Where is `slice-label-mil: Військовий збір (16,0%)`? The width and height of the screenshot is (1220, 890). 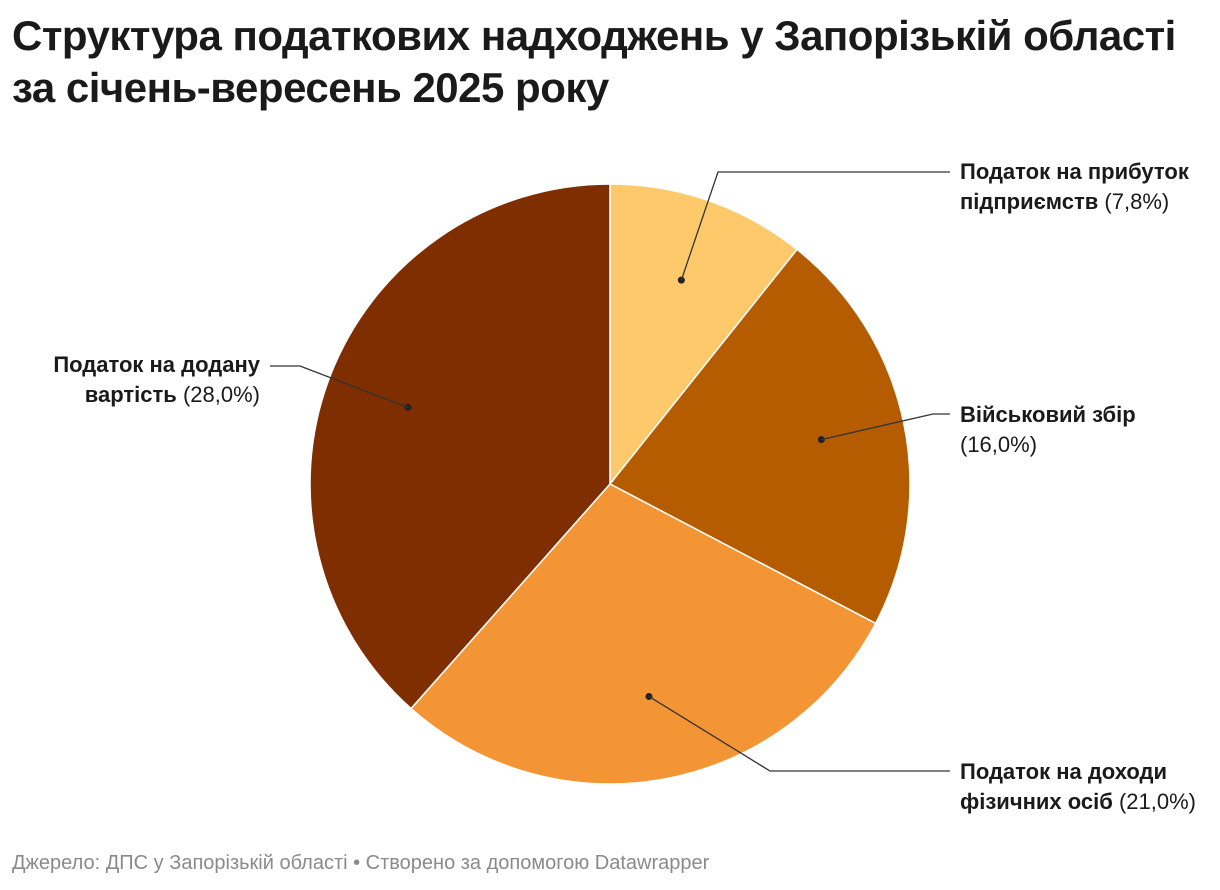 slice-label-mil: Військовий збір (16,0%) is located at coordinates (1048, 430).